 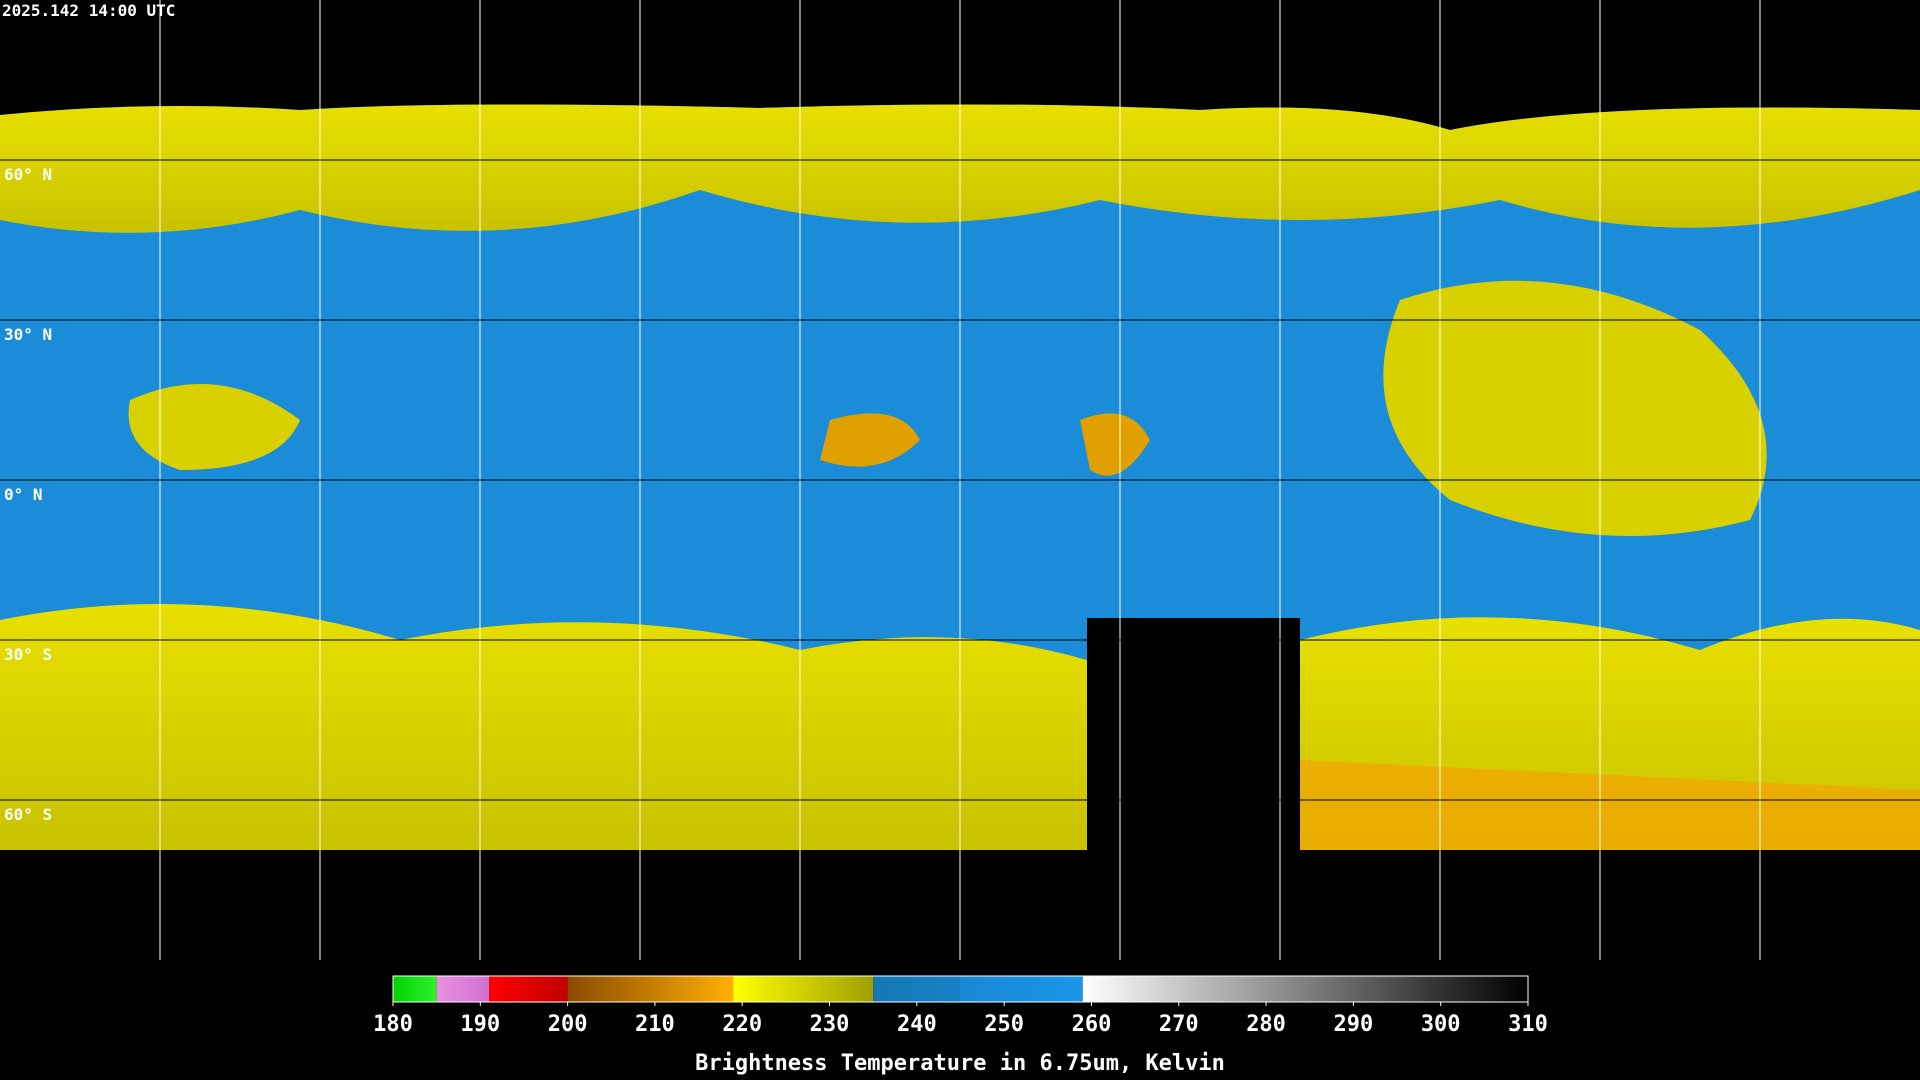 What do you see at coordinates (830, 1024) in the screenshot?
I see `colorbar-tick-label: 230` at bounding box center [830, 1024].